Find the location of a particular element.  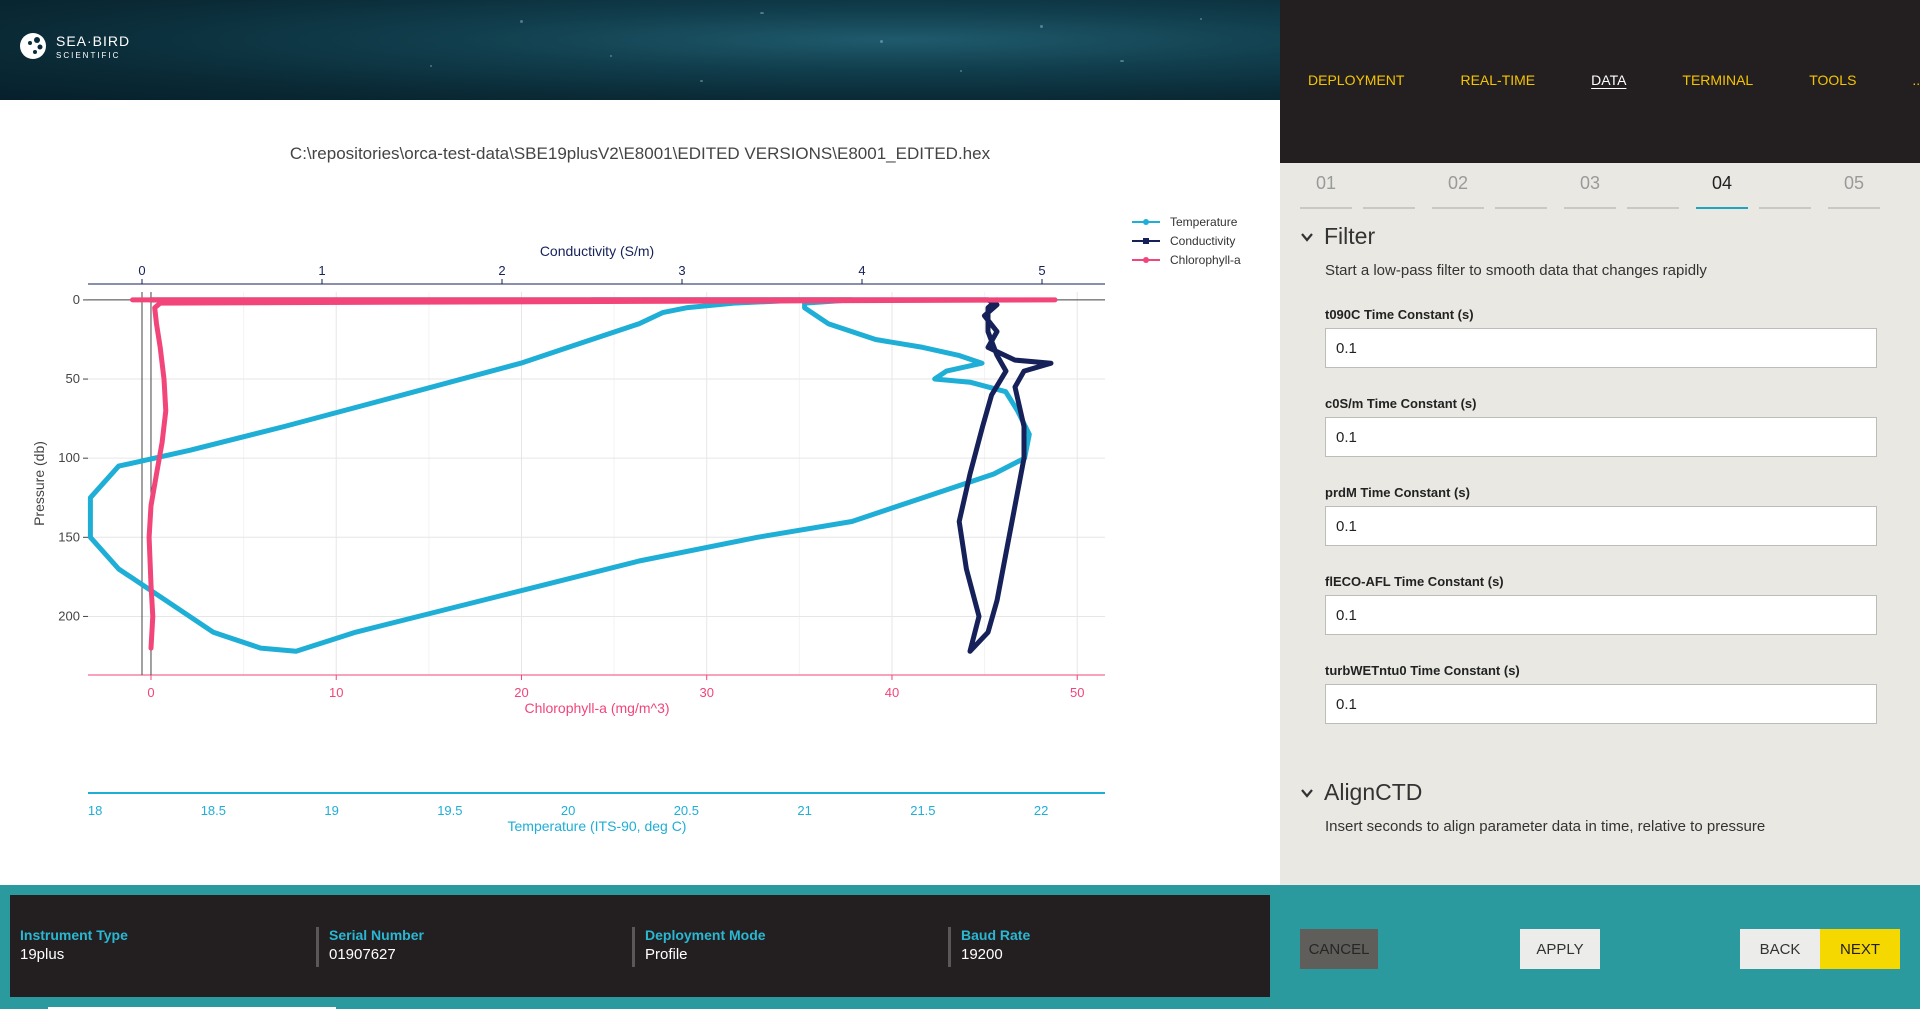

field-t090c: t090C Time Constant (s) 0.1 is located at coordinates (1601, 337).